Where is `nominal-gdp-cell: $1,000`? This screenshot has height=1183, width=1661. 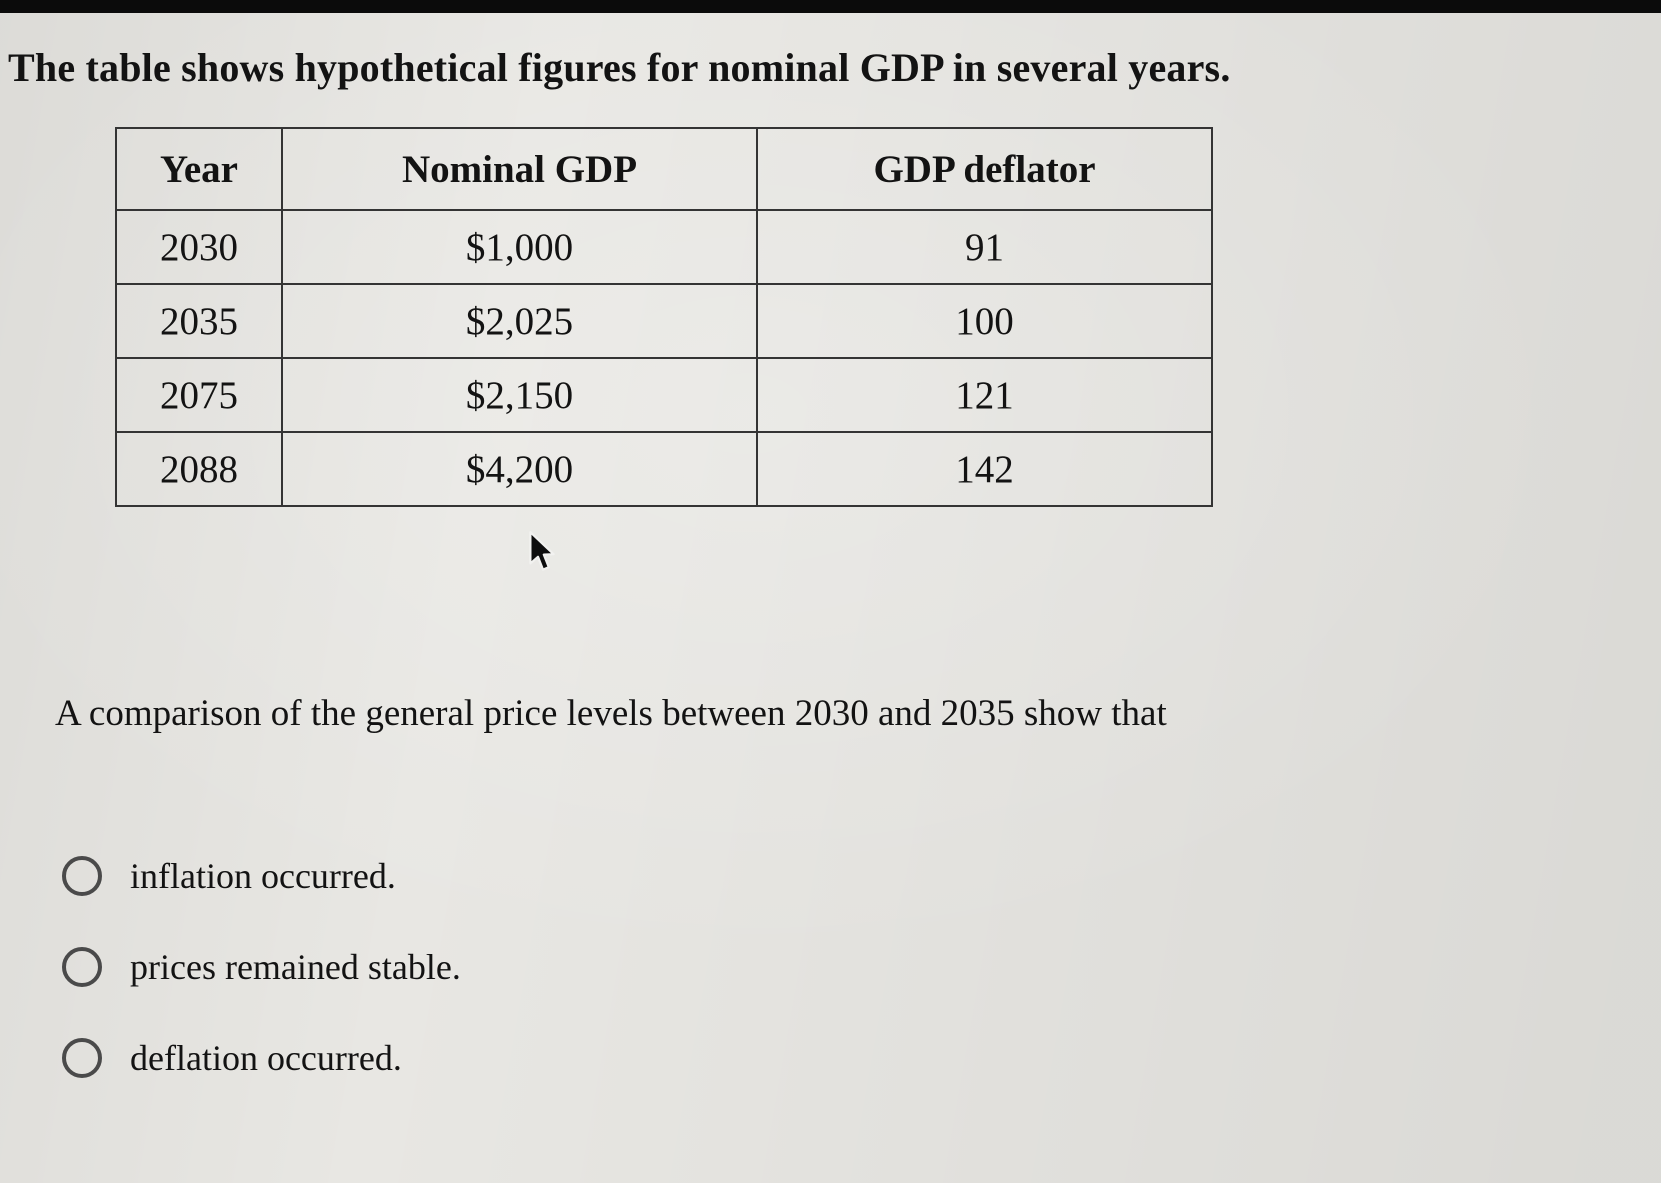
nominal-gdp-cell: $1,000 is located at coordinates (519, 247).